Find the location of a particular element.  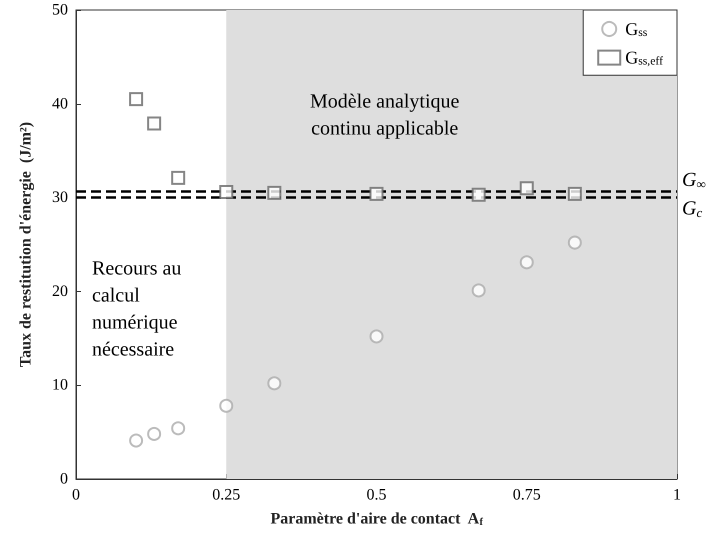

legend-label: Gss,eff is located at coordinates (644, 58).